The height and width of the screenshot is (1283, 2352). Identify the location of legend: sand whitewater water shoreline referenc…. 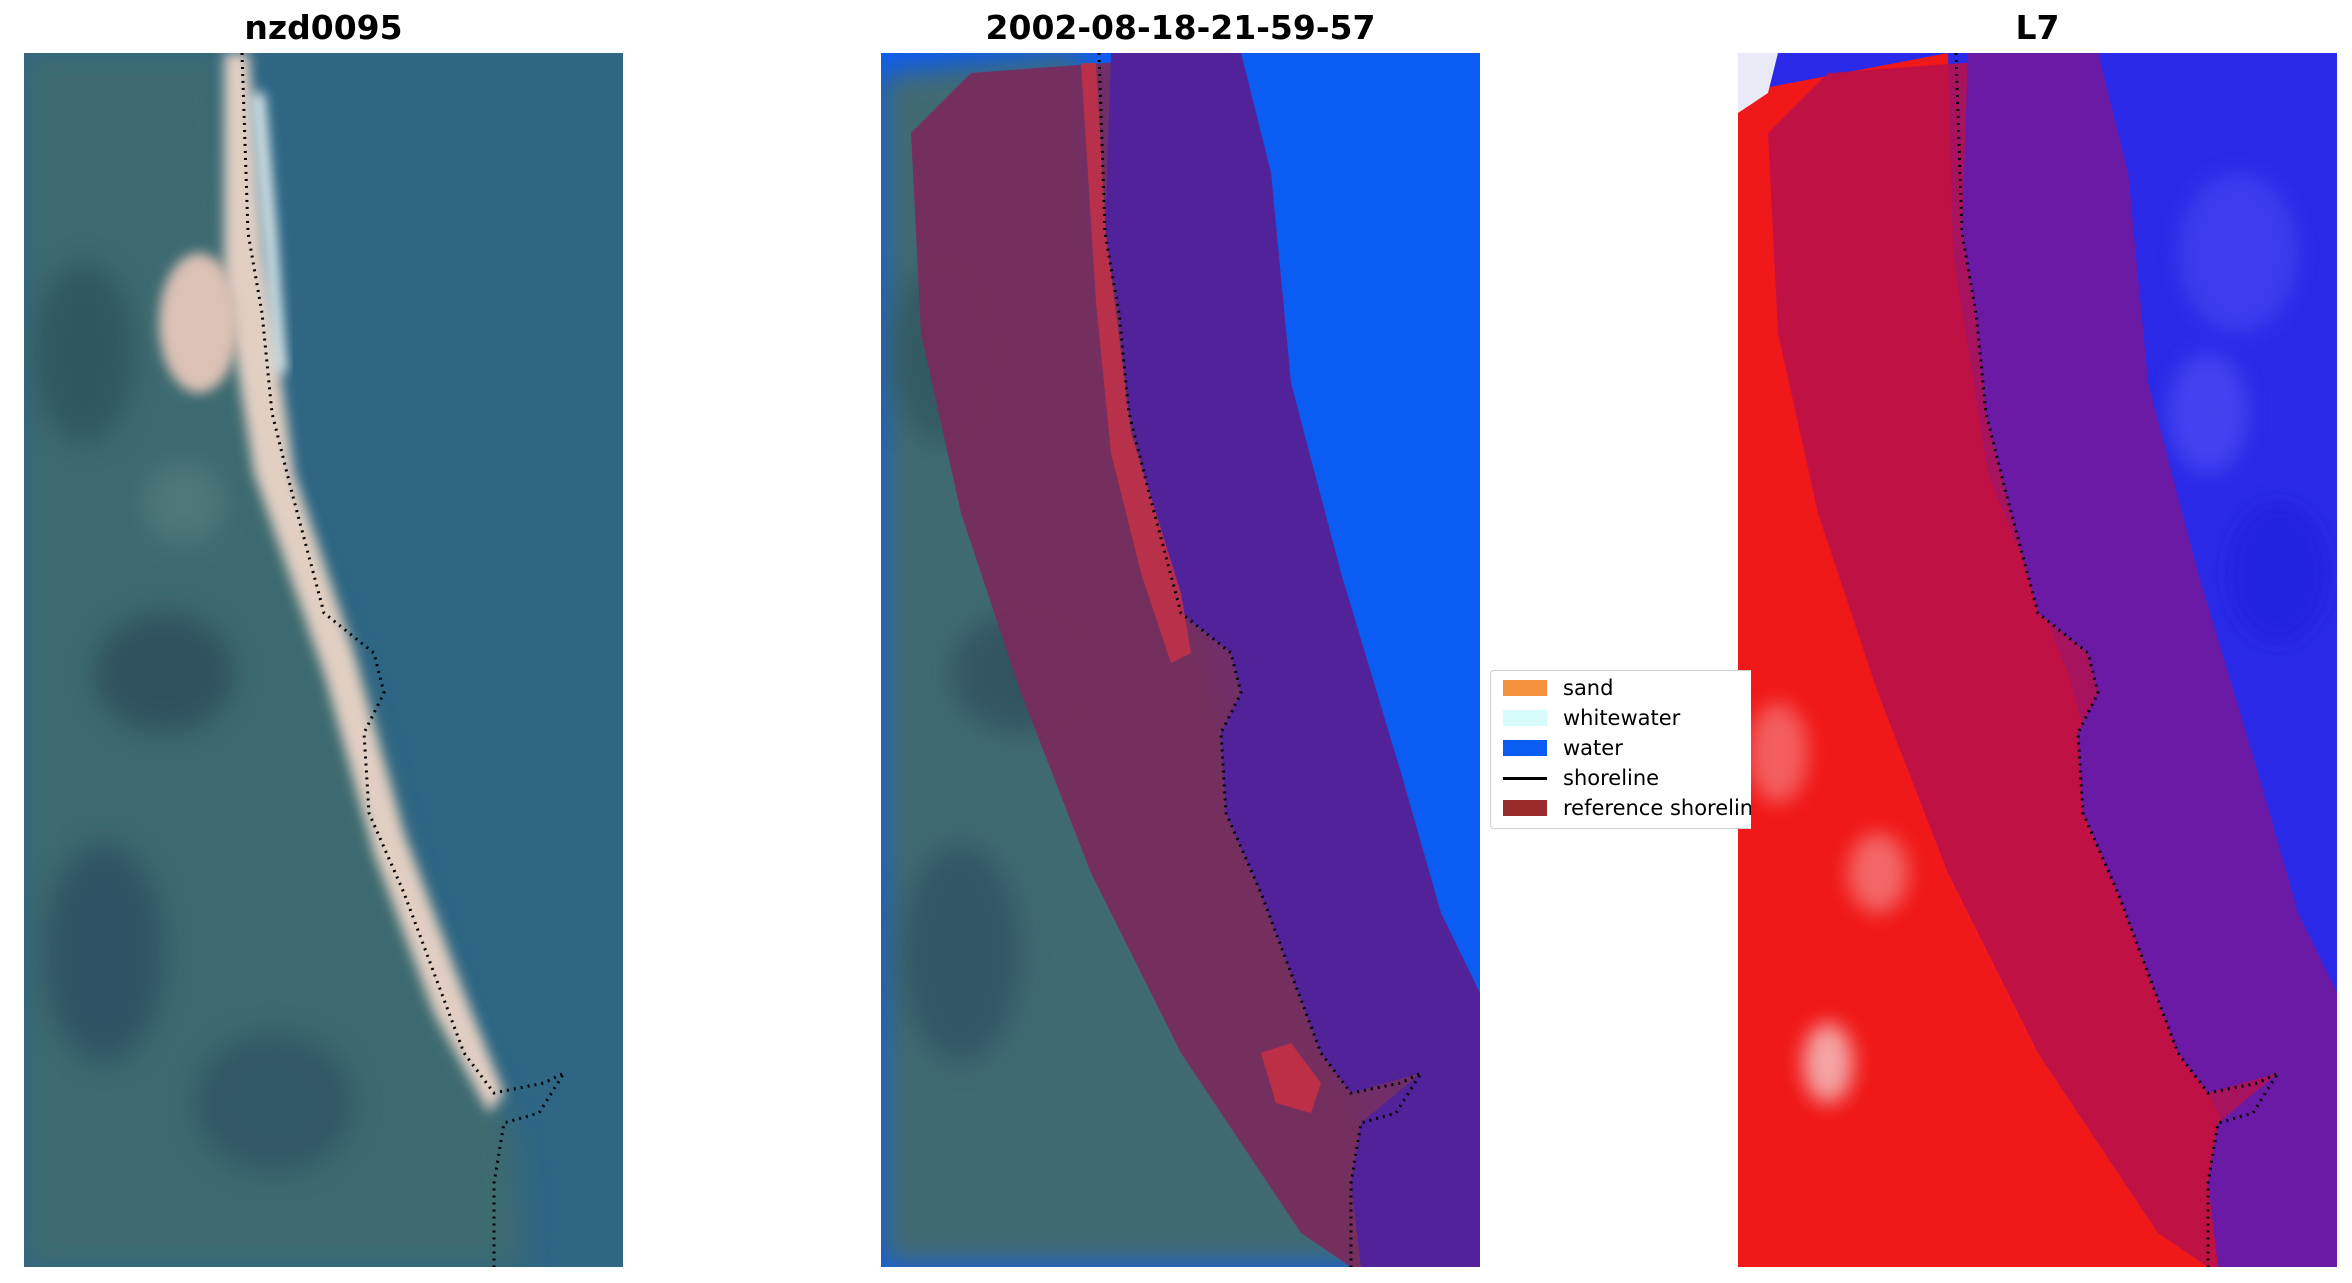
(1620, 749).